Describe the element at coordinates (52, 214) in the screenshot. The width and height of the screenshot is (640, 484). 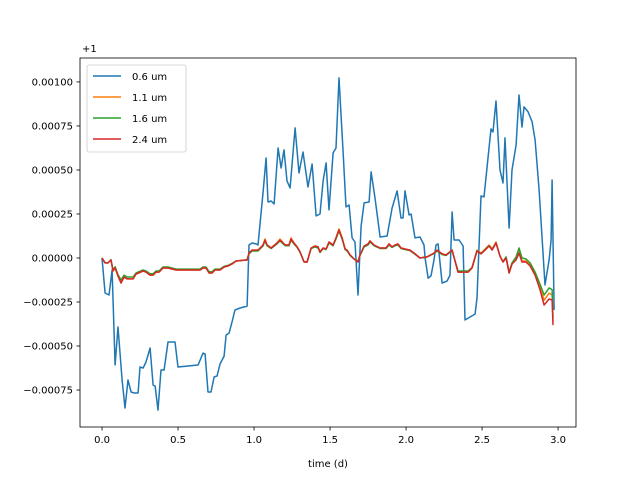
I see `y-tick-label: 0.00025` at that location.